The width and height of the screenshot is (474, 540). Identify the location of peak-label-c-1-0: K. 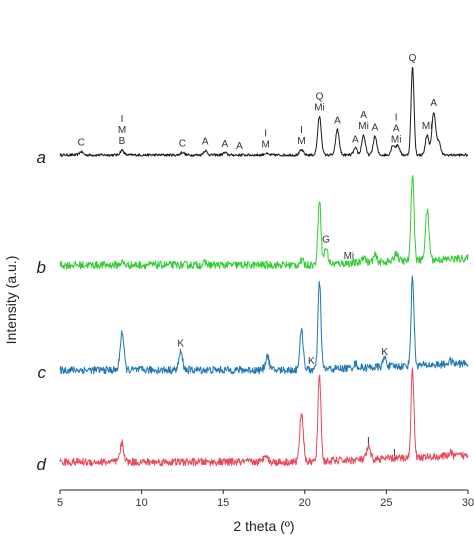
(311, 361).